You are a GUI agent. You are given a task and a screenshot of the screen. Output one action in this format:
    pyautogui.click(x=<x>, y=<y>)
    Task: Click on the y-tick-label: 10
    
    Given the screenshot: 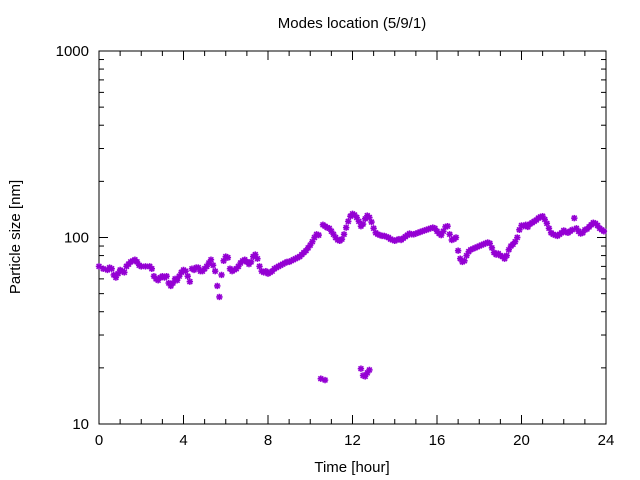 What is the action you would take?
    pyautogui.click(x=80, y=424)
    